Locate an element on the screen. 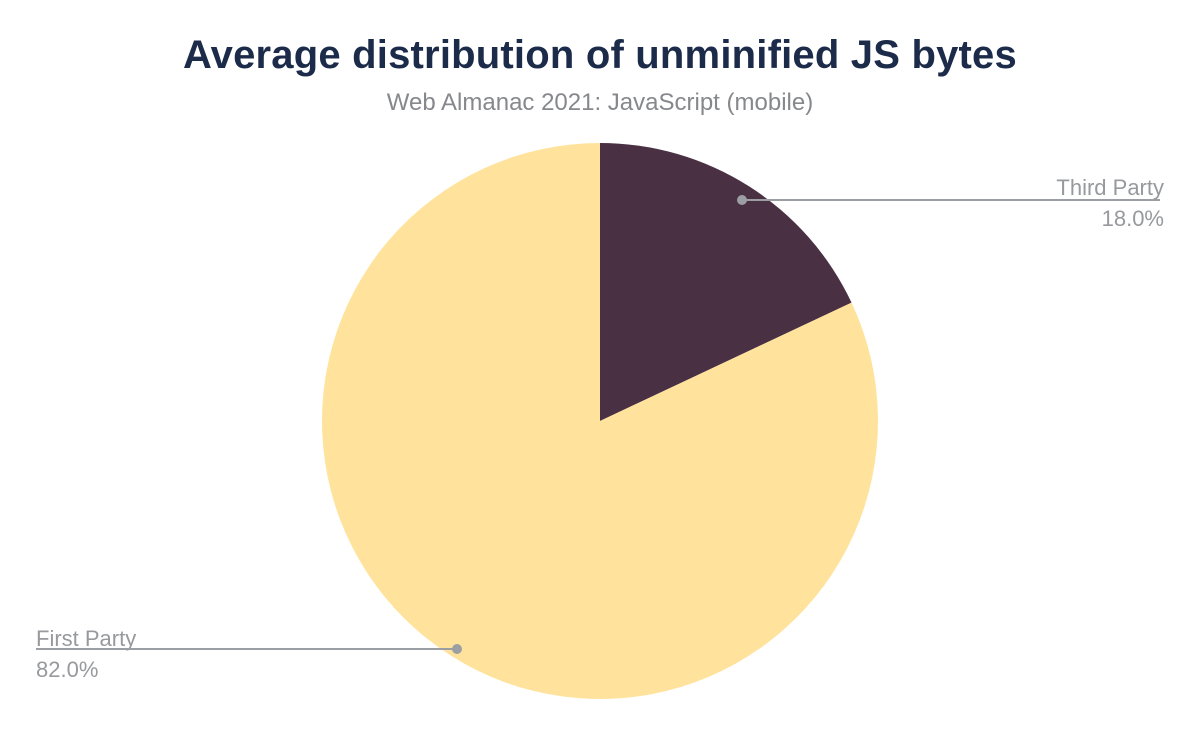  slice-label-third-party: Third Party is located at coordinates (1110, 187).